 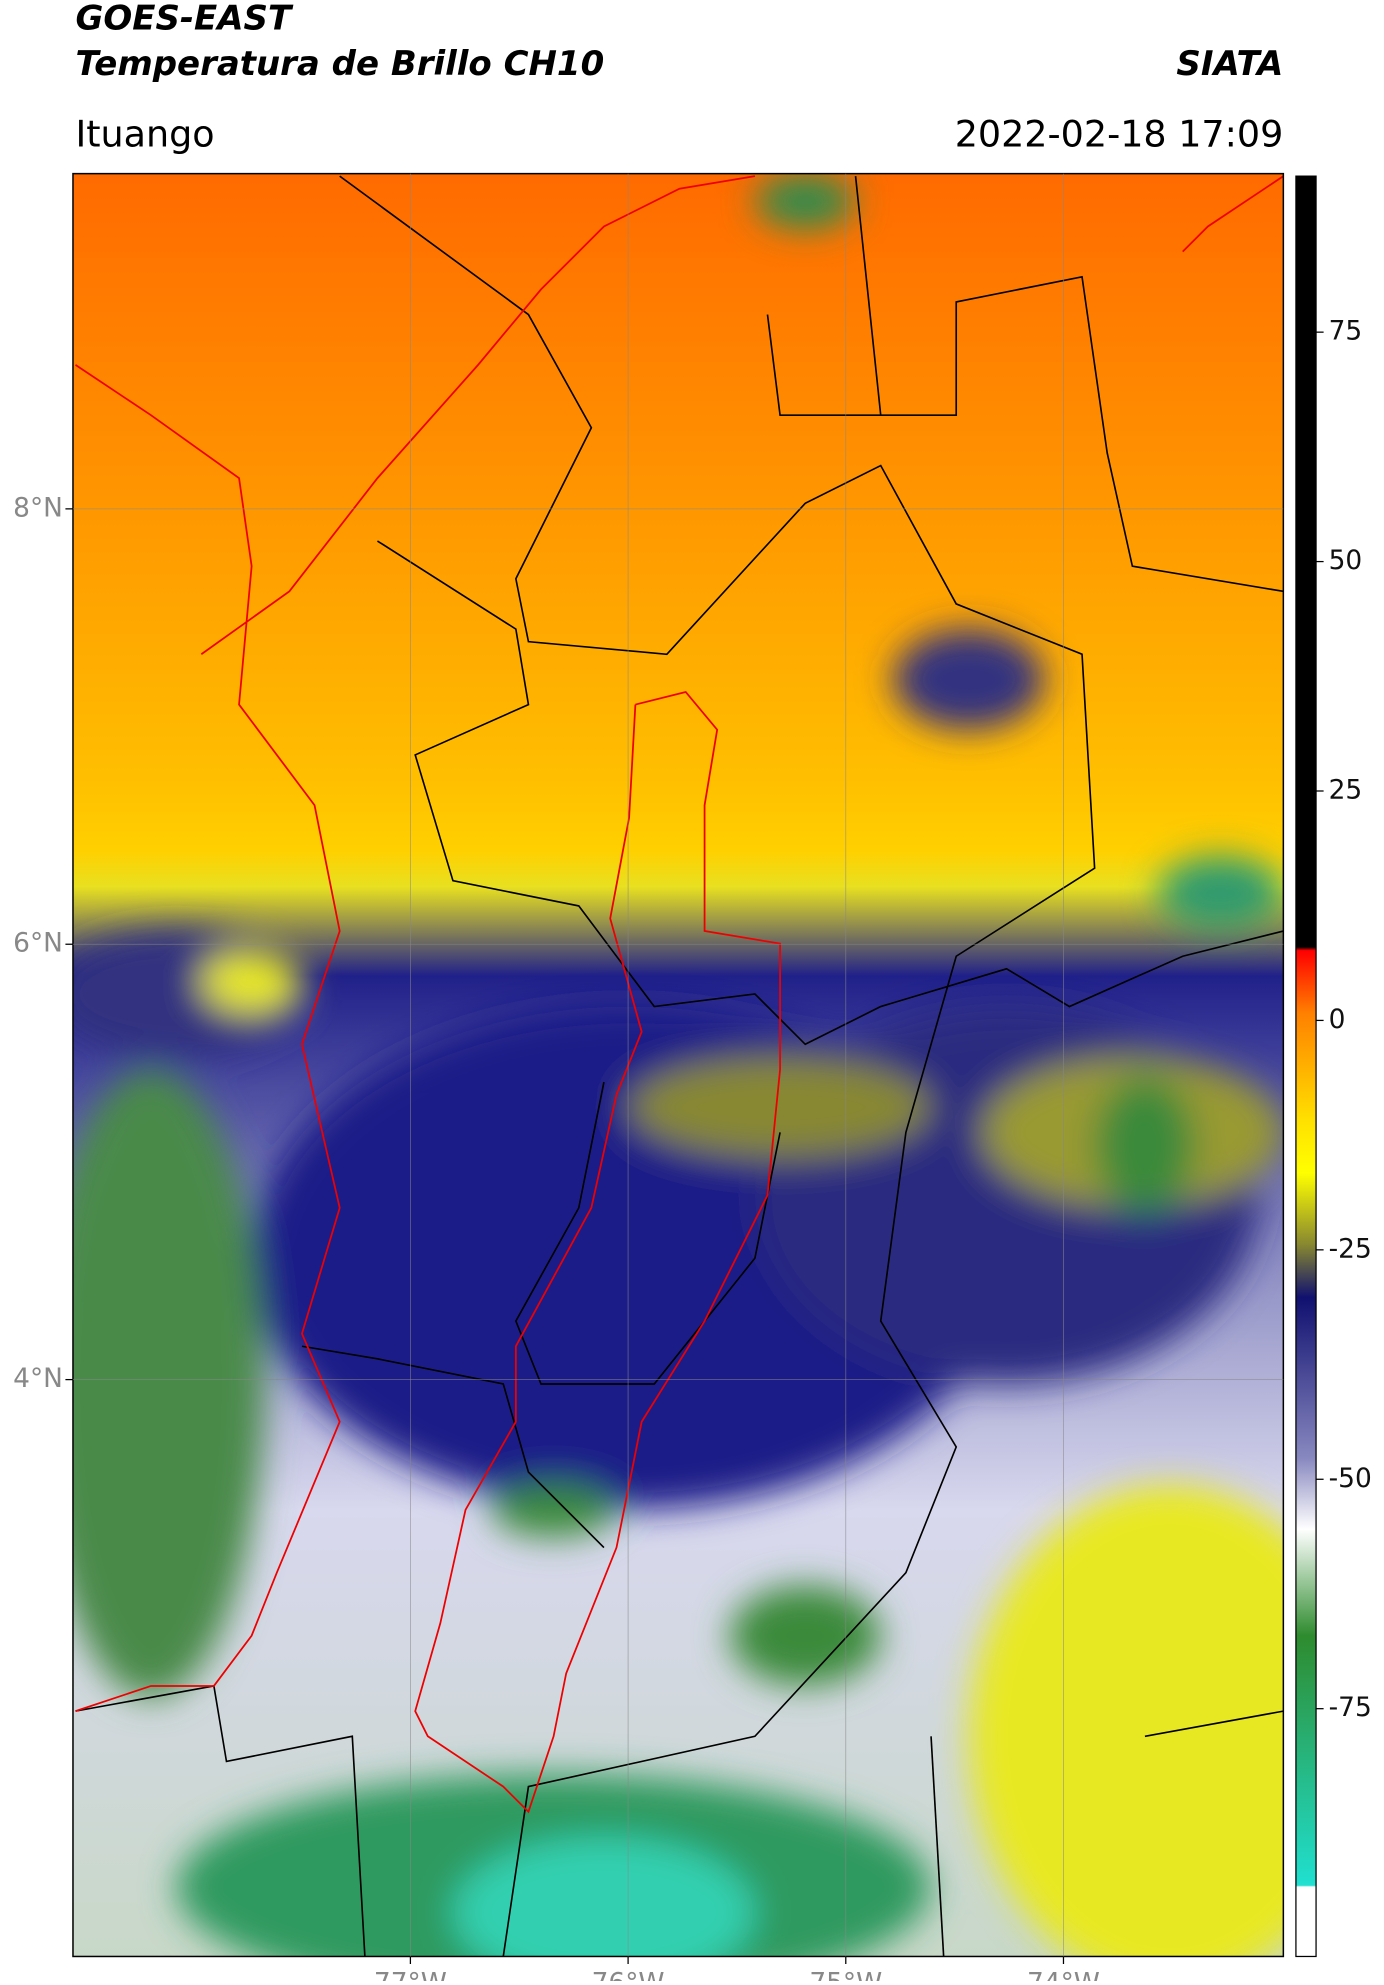 I want to click on colorbar-tick-label: 0, so click(x=1337, y=1019).